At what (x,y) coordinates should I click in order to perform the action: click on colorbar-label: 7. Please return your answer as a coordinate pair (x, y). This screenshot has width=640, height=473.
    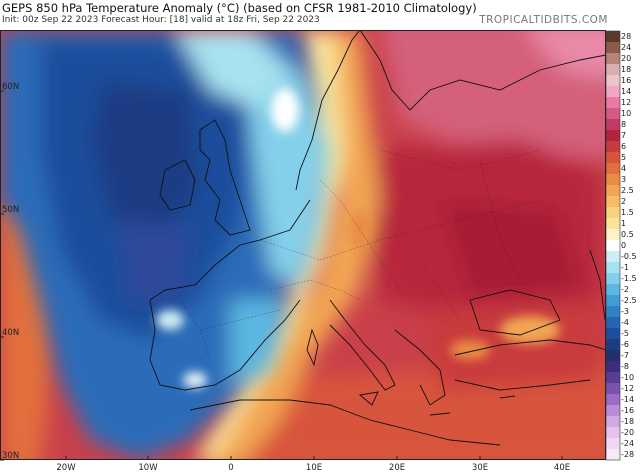
    Looking at the image, I should click on (623, 135).